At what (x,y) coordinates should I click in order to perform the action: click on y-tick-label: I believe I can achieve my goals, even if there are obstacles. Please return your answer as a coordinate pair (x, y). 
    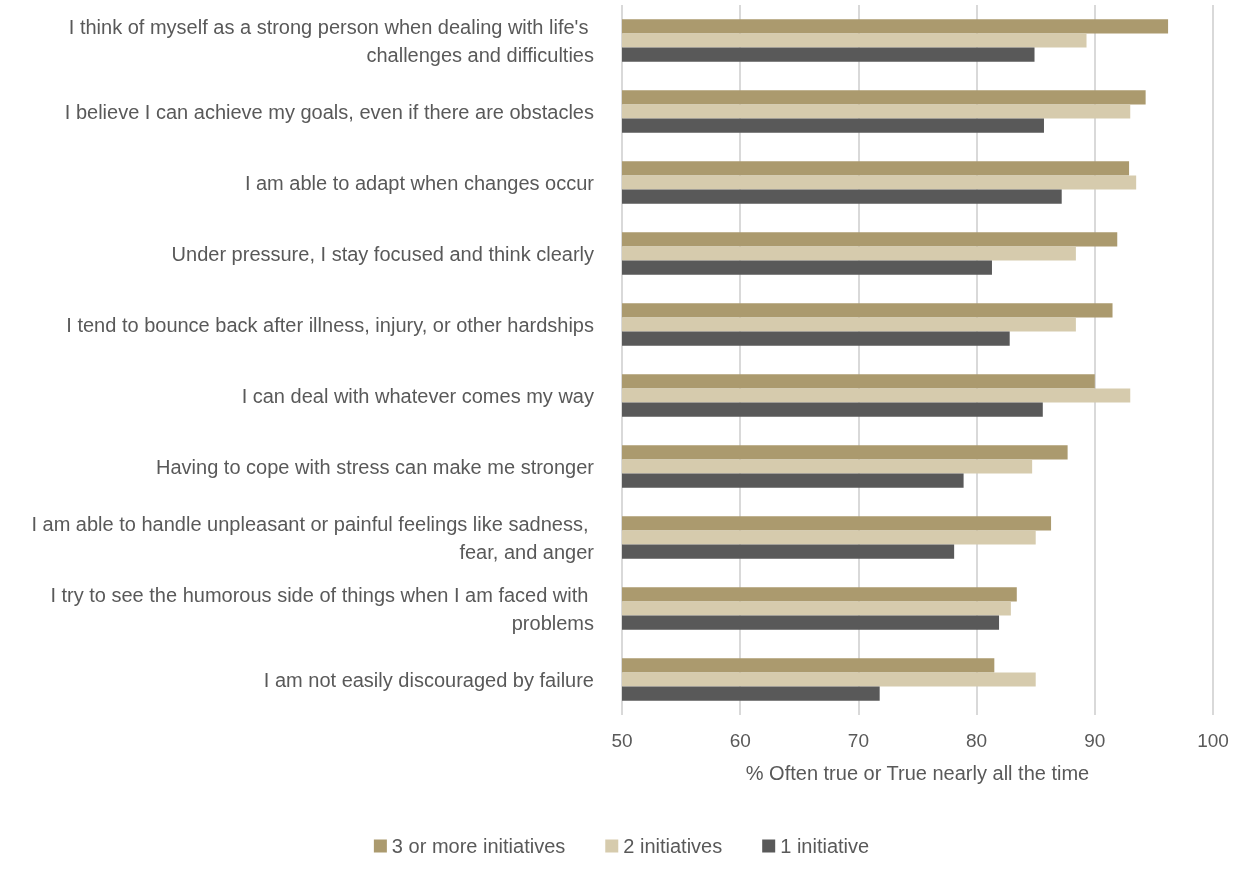
    Looking at the image, I should click on (329, 111).